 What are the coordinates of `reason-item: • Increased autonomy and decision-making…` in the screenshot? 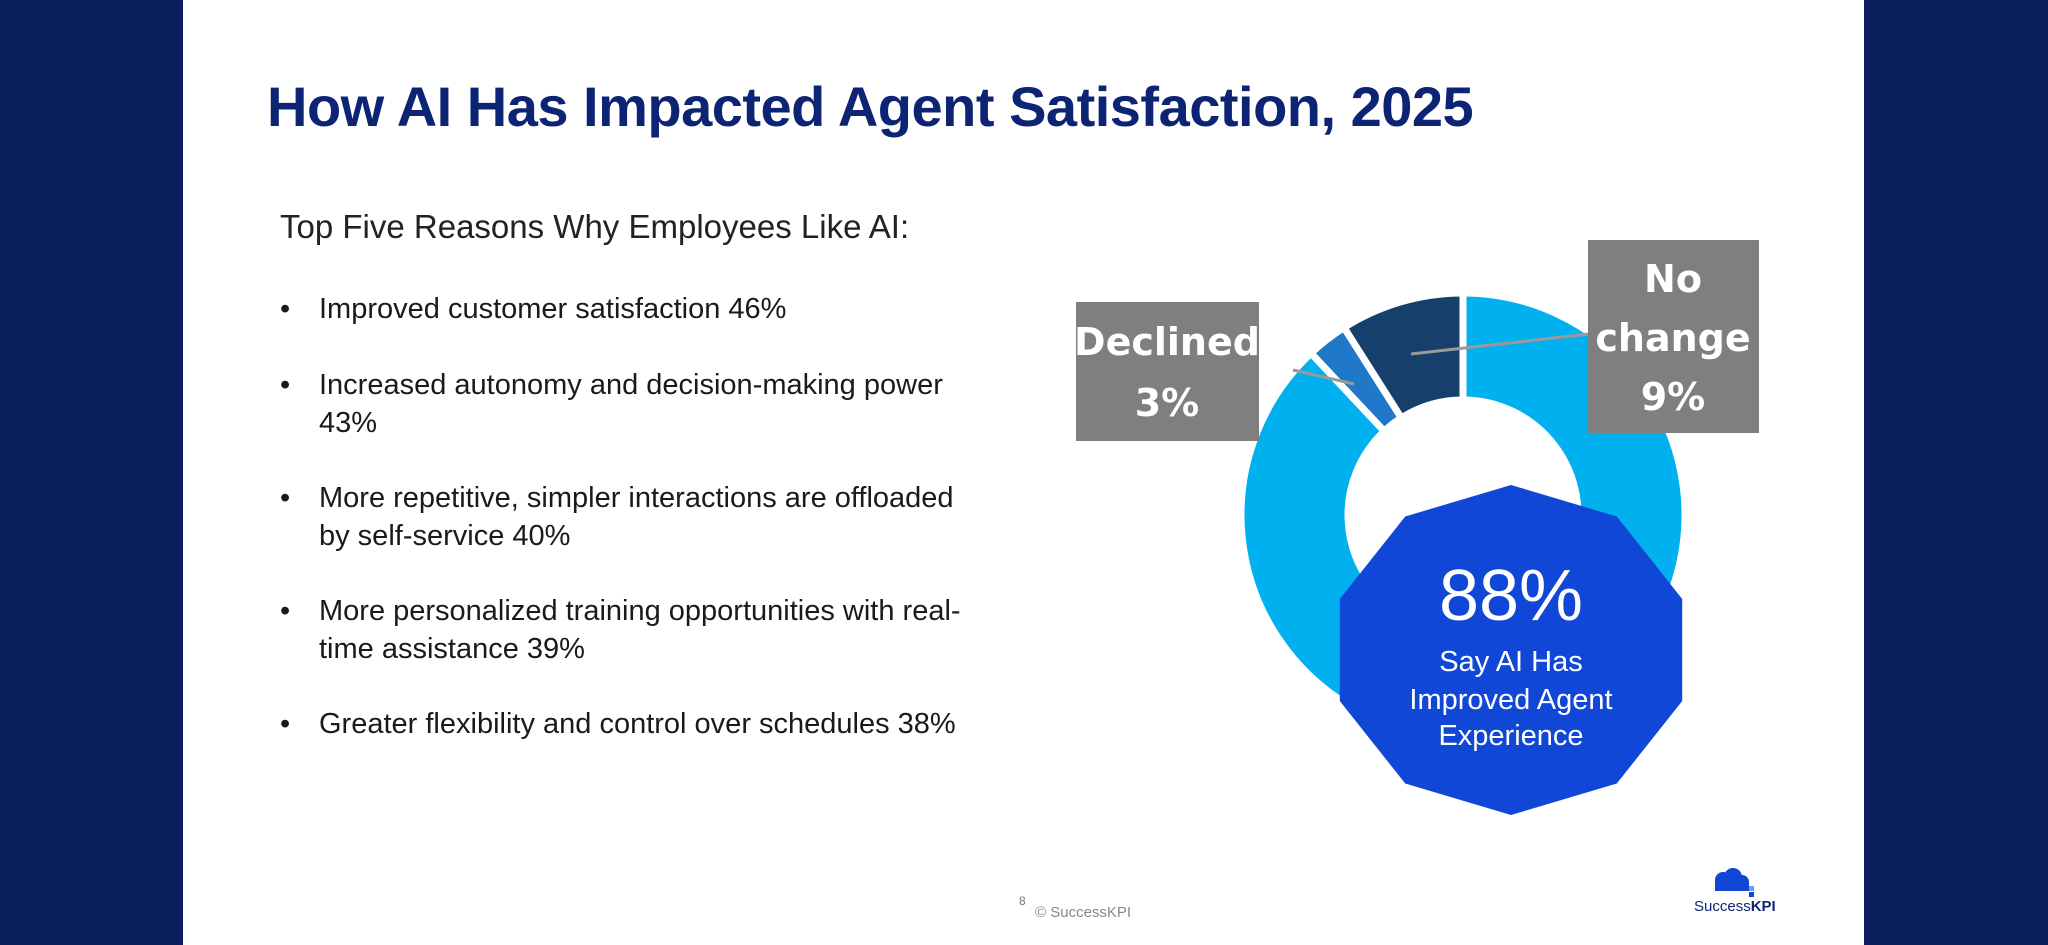 It's located at (630, 404).